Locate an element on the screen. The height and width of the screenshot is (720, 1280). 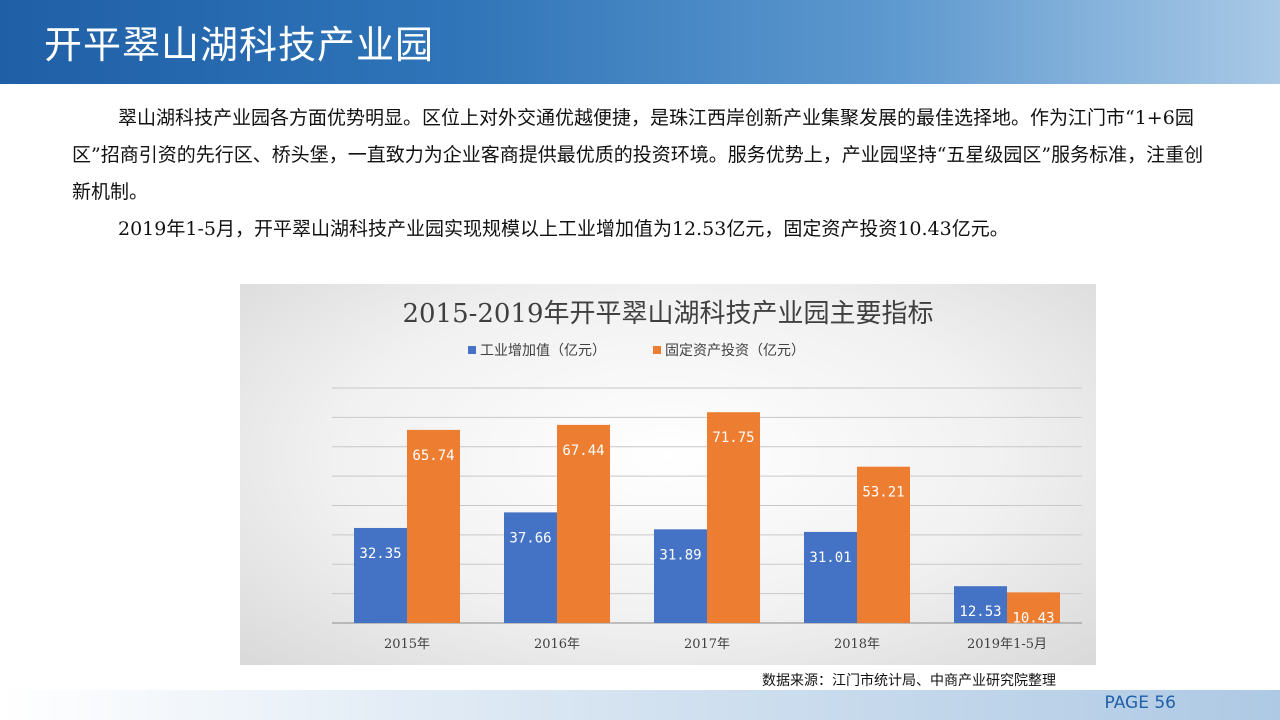
x-tick-label: 2015年 is located at coordinates (407, 644).